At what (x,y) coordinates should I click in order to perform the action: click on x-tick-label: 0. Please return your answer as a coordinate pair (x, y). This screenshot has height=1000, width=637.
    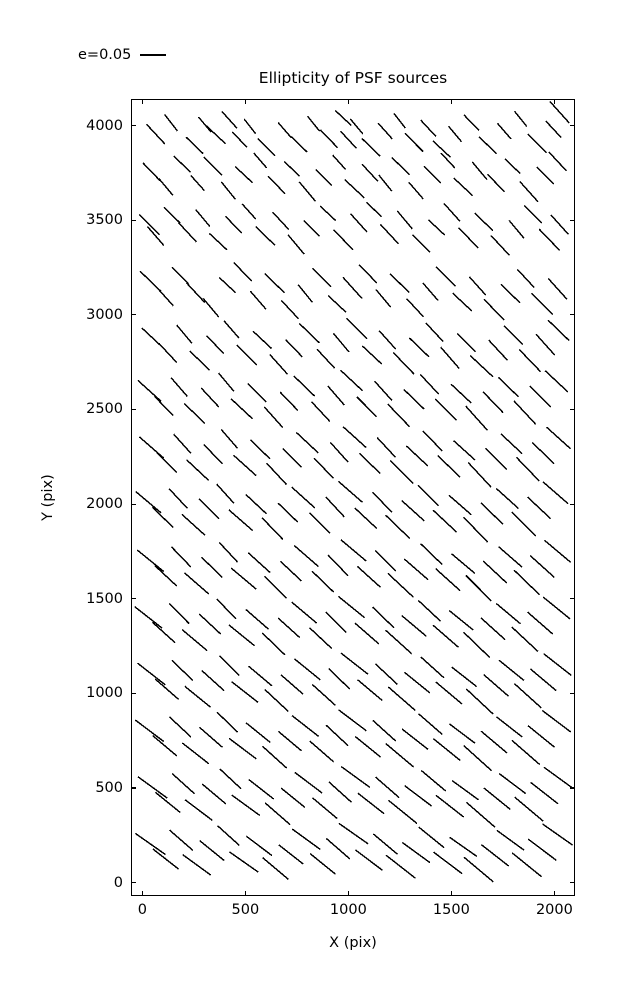
    Looking at the image, I should click on (142, 910).